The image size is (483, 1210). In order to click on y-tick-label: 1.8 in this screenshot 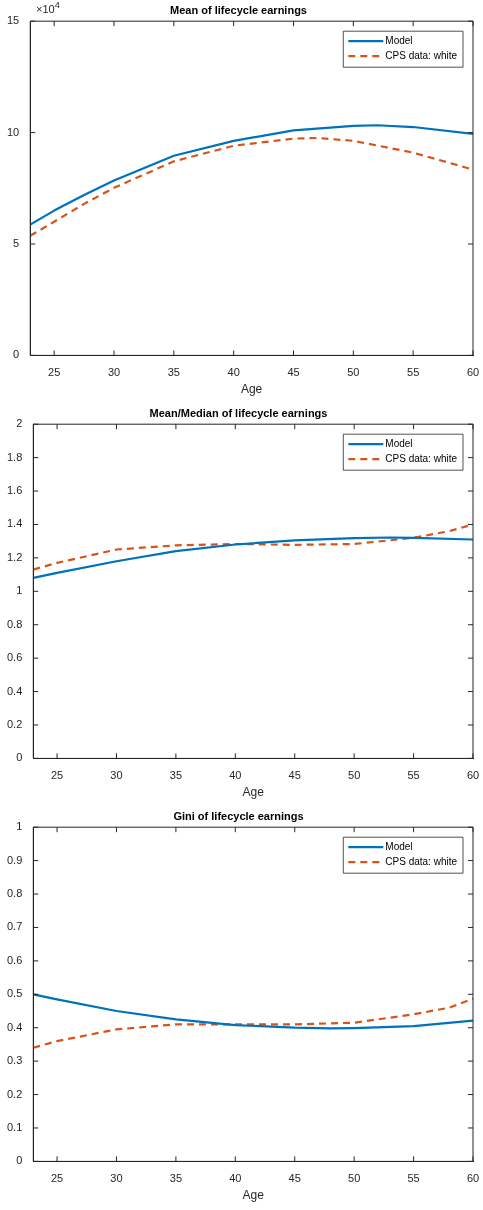, I will do `click(14, 456)`.